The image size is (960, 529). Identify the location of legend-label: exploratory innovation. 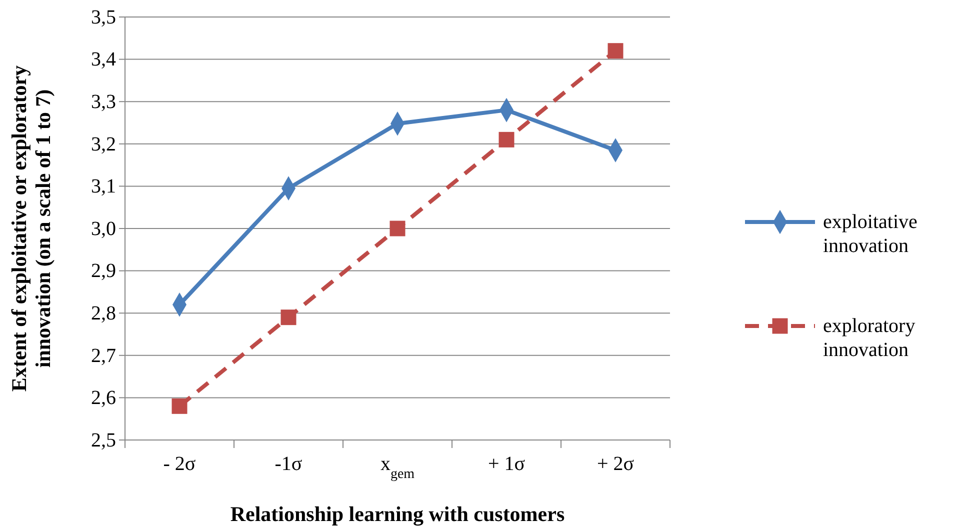
(869, 338).